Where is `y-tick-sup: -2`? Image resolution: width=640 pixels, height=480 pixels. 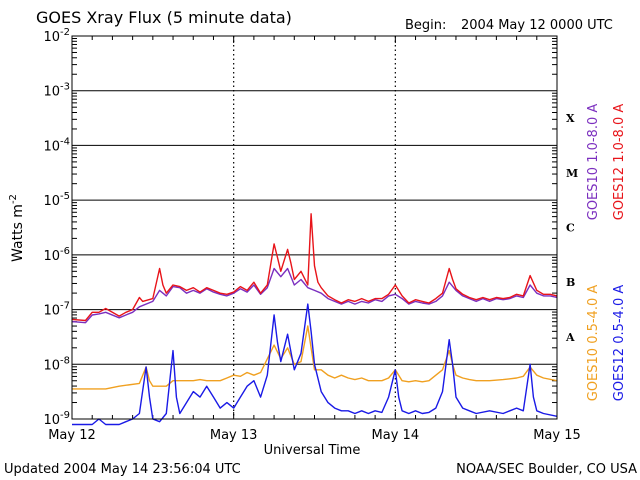
y-tick-sup: -2 is located at coordinates (65, 32).